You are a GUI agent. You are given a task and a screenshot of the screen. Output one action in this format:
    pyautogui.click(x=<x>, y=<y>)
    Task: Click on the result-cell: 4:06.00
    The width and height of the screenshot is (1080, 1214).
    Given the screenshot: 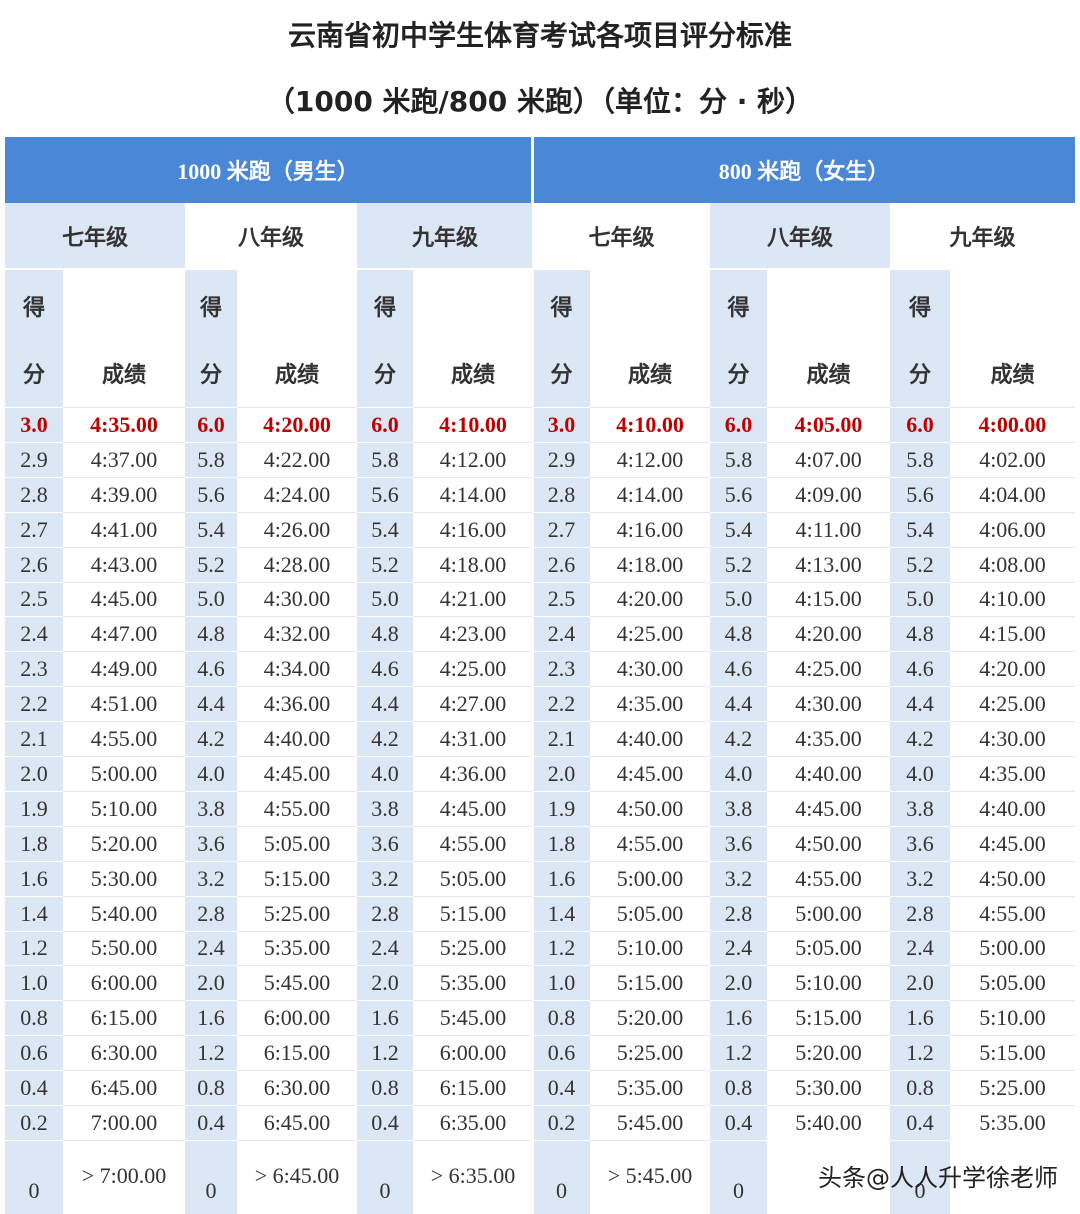 What is the action you would take?
    pyautogui.click(x=1012, y=529)
    